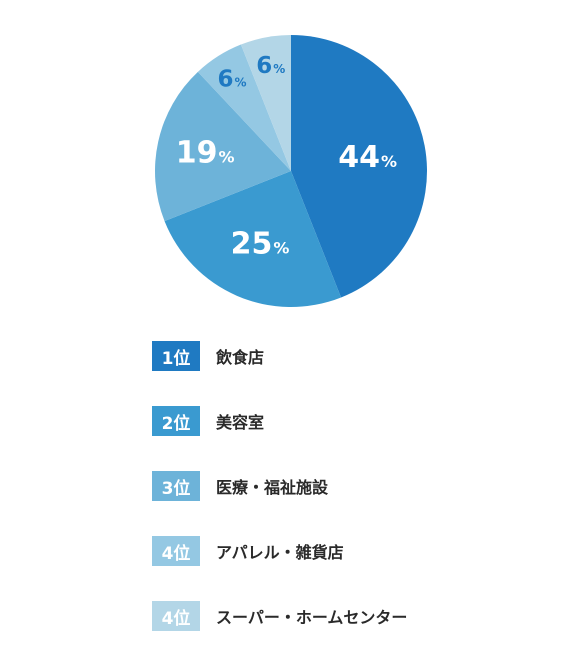  I want to click on rank-label-5: スーパー・ホームセンター, so click(312, 617).